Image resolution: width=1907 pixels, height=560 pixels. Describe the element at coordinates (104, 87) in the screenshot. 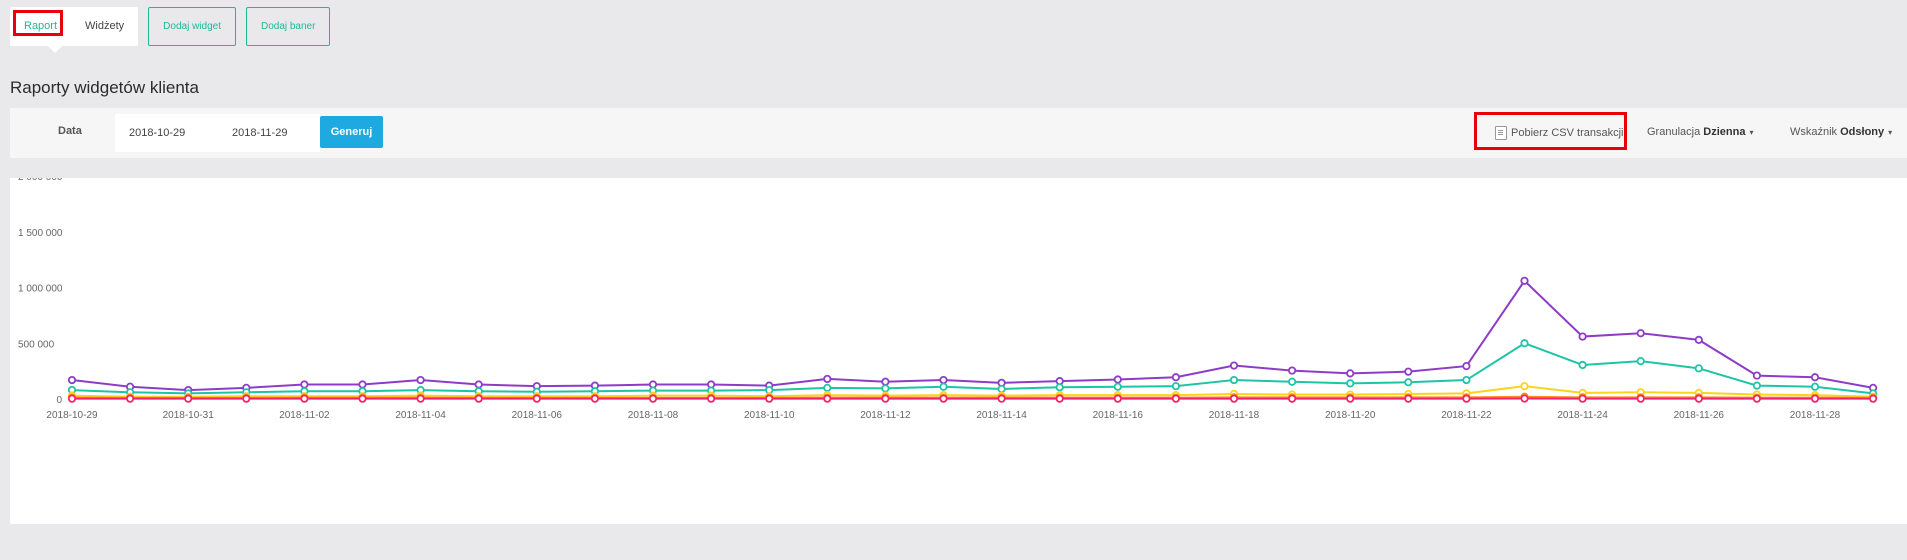

I see `page-title: Raporty widgetów klienta` at that location.